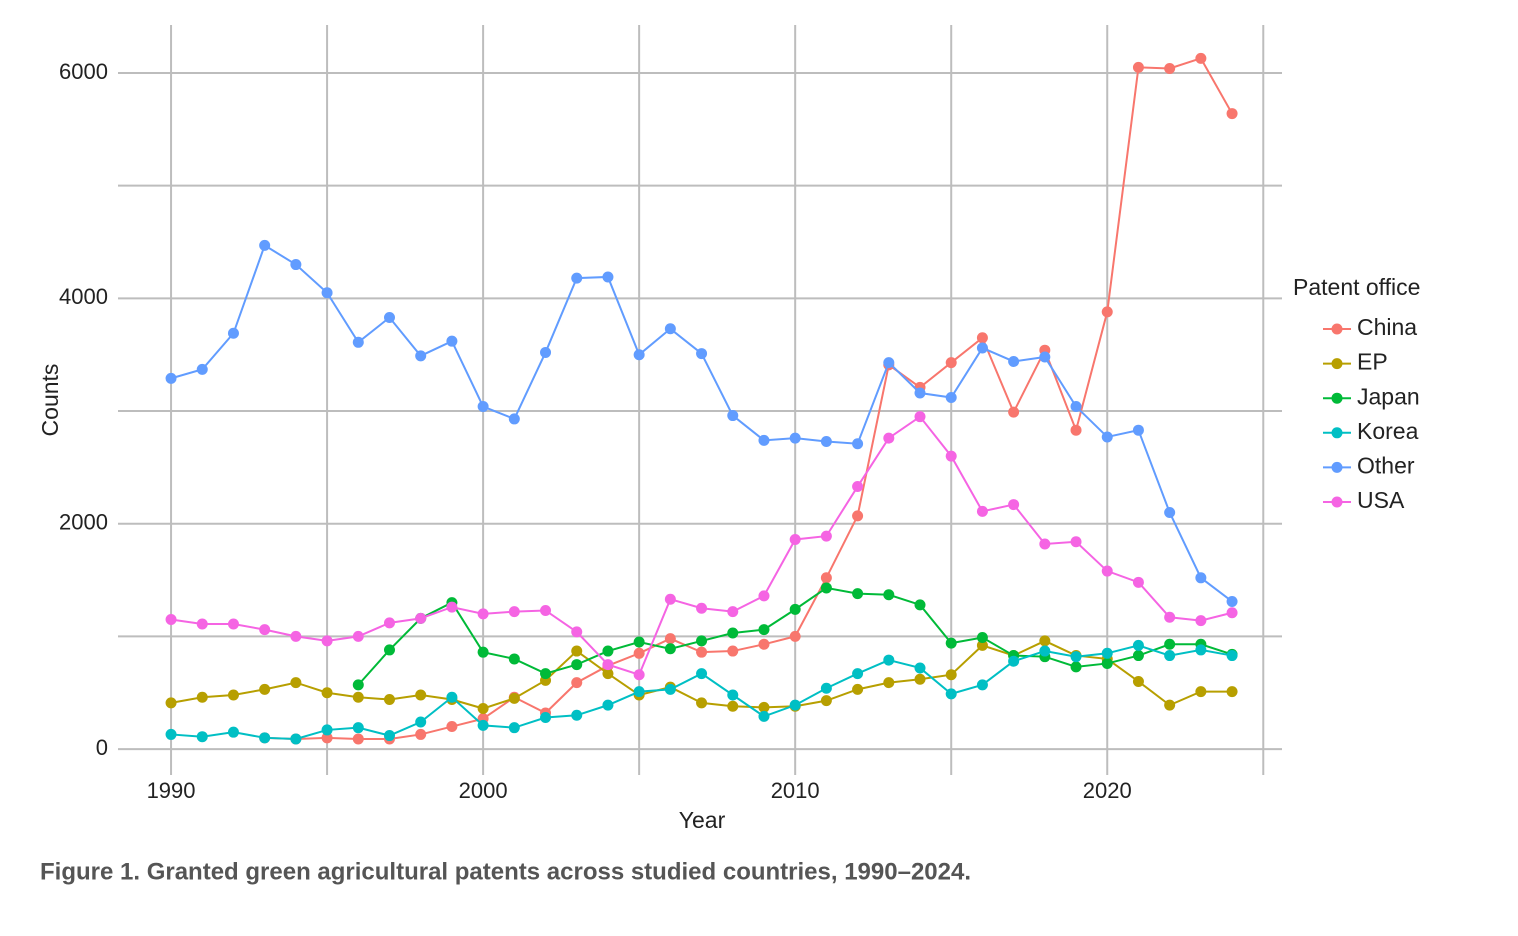 The height and width of the screenshot is (936, 1518). I want to click on legend-label: Korea, so click(1388, 431).